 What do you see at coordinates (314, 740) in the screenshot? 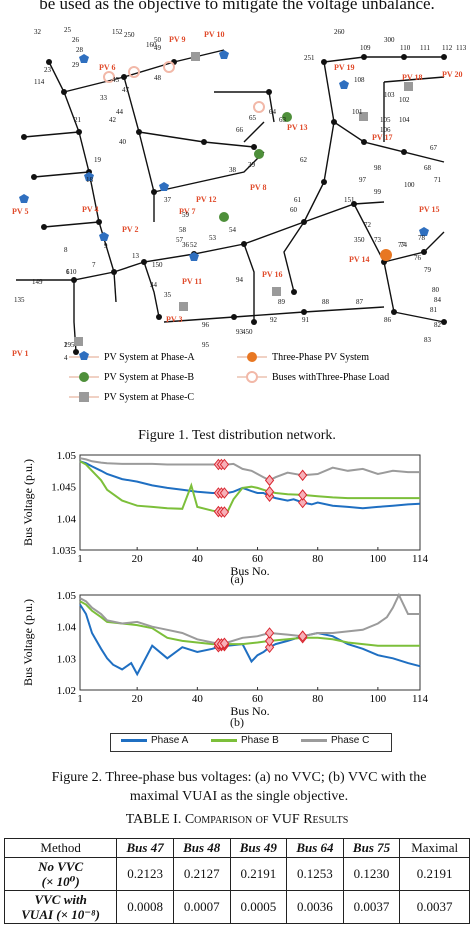
I see `legend-swatch` at bounding box center [314, 740].